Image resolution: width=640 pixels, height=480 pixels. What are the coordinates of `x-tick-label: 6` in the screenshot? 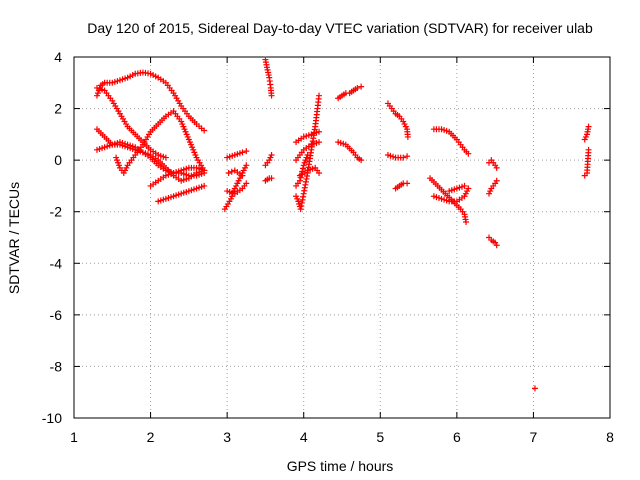 It's located at (457, 437).